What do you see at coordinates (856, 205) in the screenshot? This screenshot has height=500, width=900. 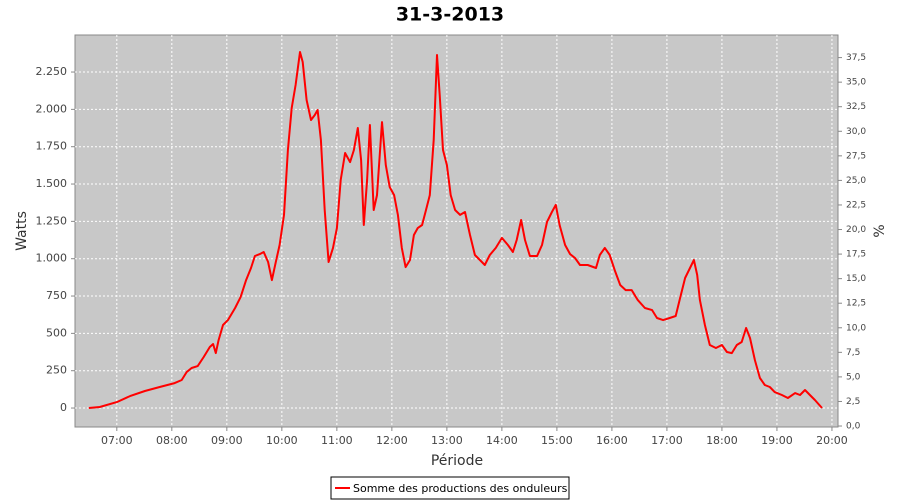 I see `y2-tick-label: 22,5` at bounding box center [856, 205].